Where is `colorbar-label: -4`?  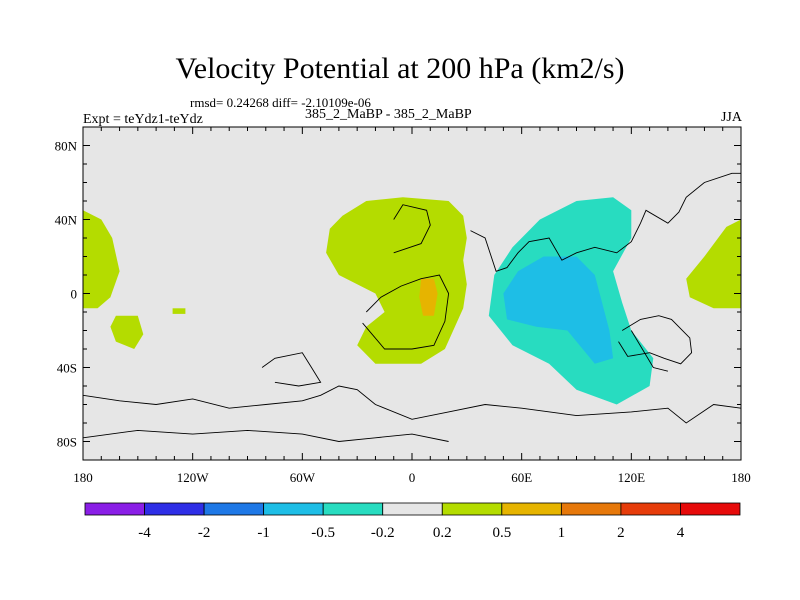
colorbar-label: -4 is located at coordinates (144, 533).